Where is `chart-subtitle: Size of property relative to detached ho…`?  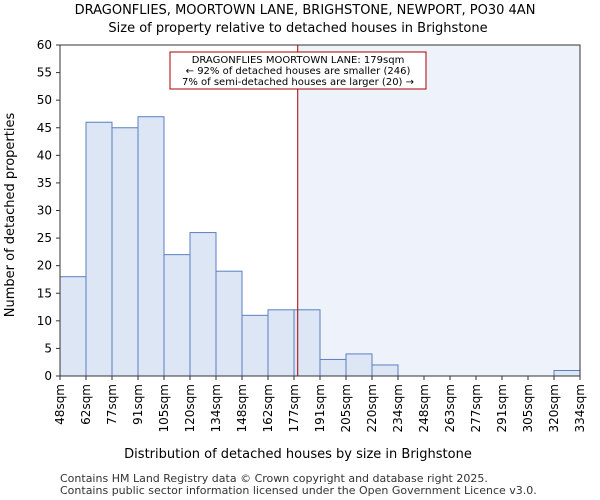 chart-subtitle: Size of property relative to detached ho… is located at coordinates (297, 28).